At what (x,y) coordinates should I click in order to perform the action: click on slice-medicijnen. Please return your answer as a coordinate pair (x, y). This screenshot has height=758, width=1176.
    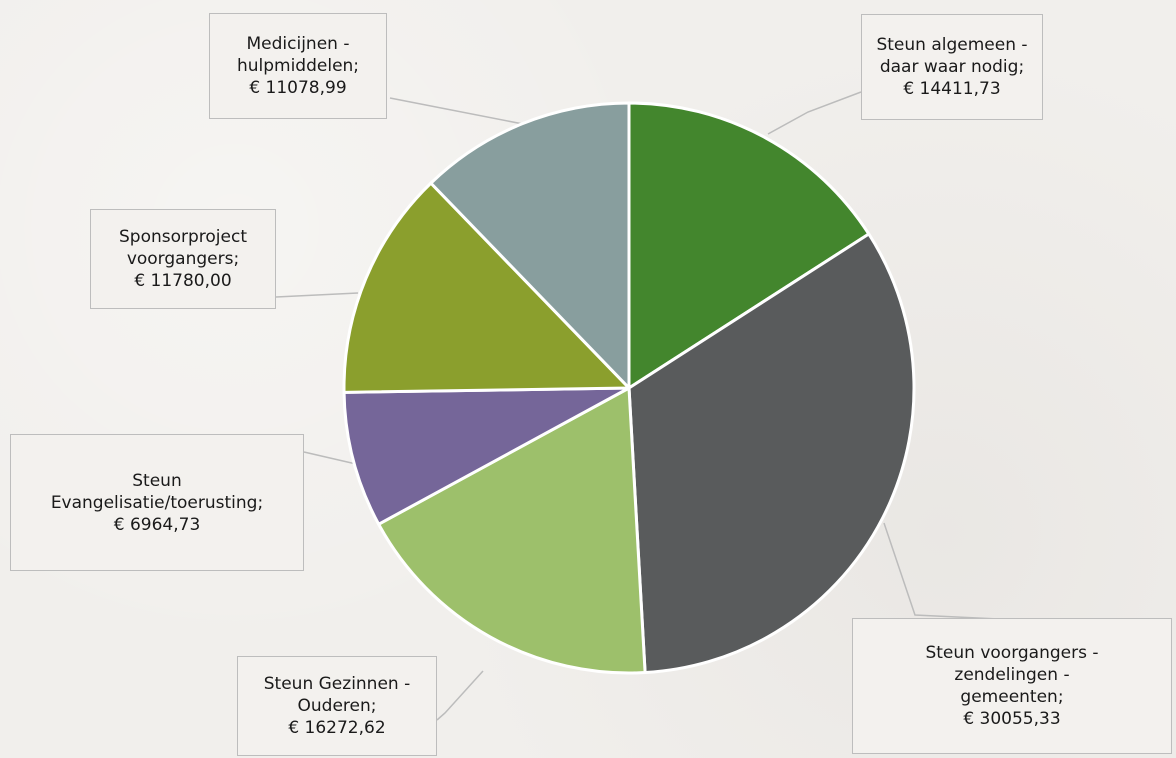
    Looking at the image, I should click on (530, 245).